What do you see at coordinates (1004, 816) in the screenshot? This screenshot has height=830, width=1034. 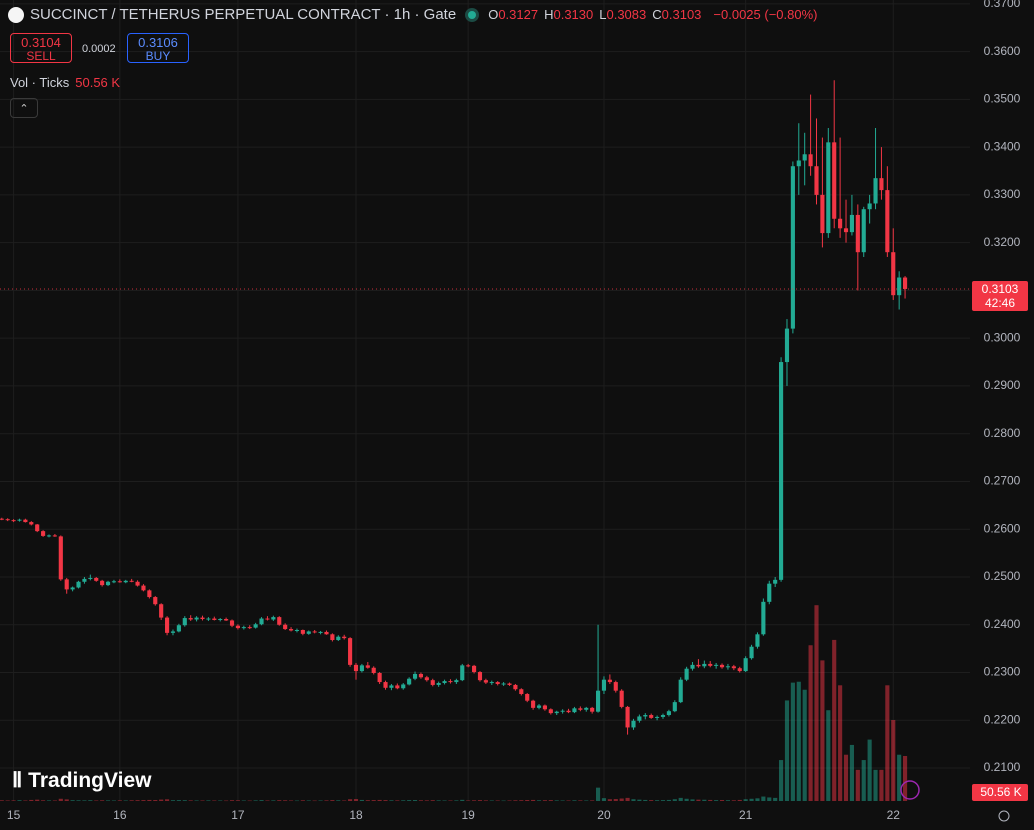 I see `settings-button` at bounding box center [1004, 816].